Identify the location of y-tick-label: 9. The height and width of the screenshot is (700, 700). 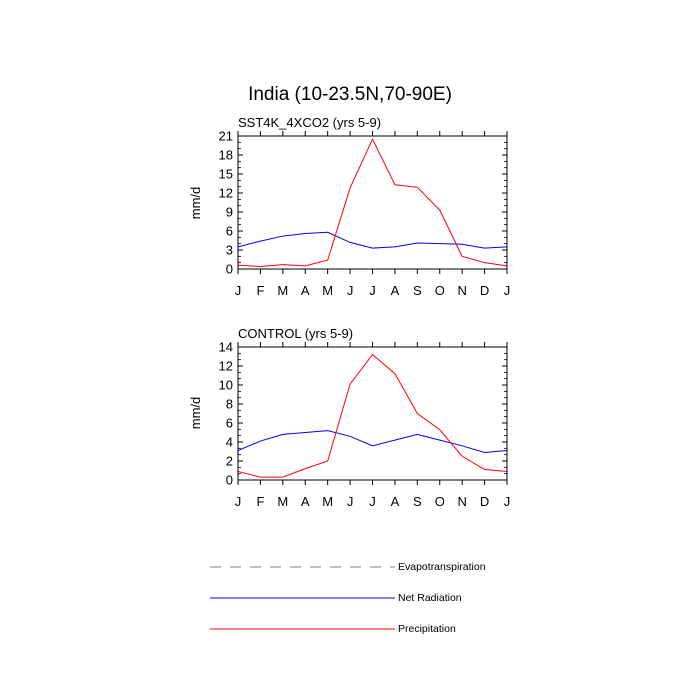
(229, 212).